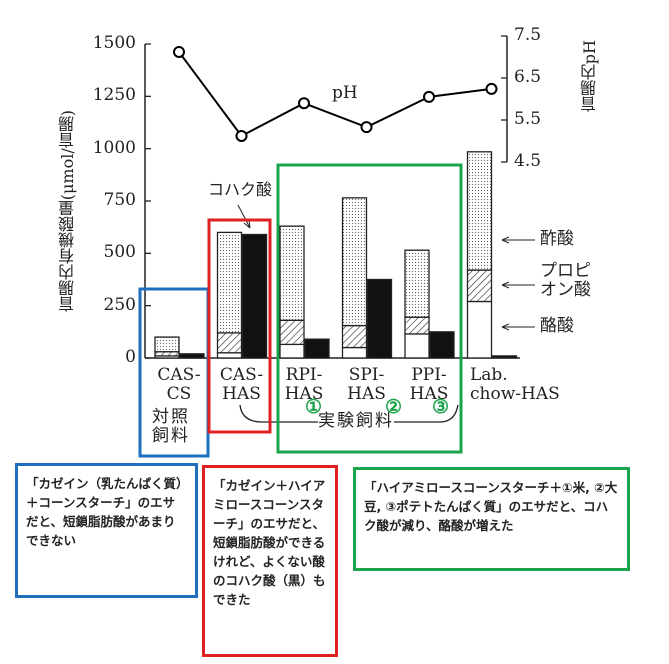 The image size is (669, 664). What do you see at coordinates (528, 161) in the screenshot?
I see `y2-tick-label: 4.5` at bounding box center [528, 161].